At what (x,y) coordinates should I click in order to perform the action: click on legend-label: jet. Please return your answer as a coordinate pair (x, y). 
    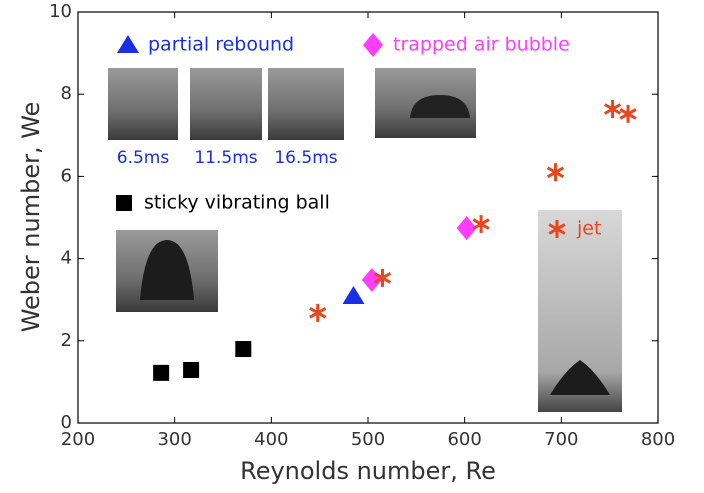
    Looking at the image, I should click on (588, 229).